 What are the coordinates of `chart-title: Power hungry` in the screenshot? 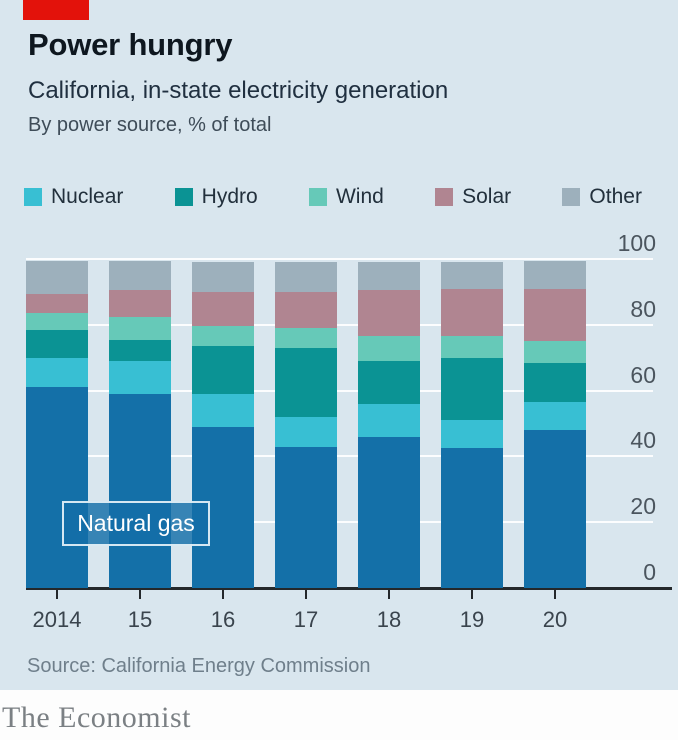 It's located at (130, 44).